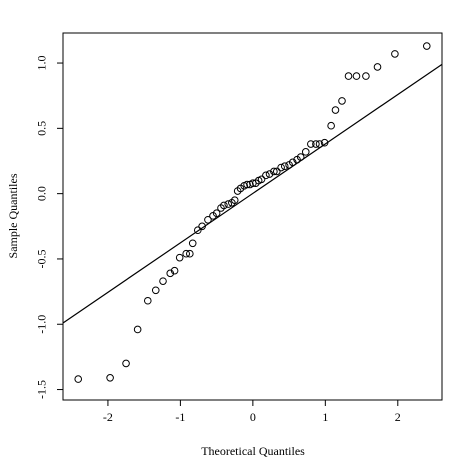 The image size is (474, 474). I want to click on x-tick-label: 1, so click(325, 417).